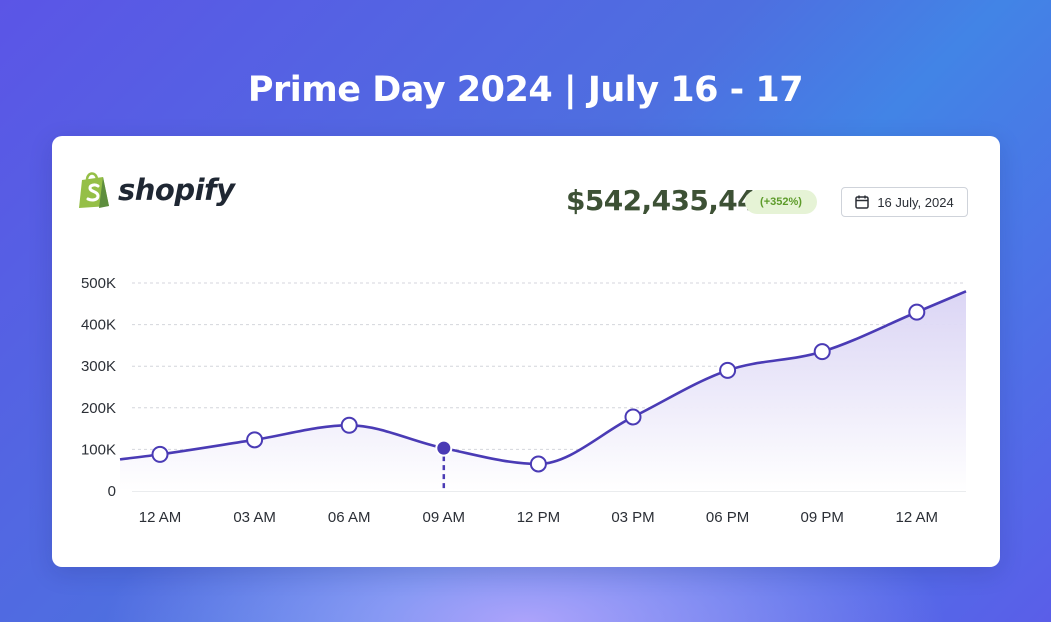  What do you see at coordinates (98, 366) in the screenshot?
I see `y-tick-label: 300K` at bounding box center [98, 366].